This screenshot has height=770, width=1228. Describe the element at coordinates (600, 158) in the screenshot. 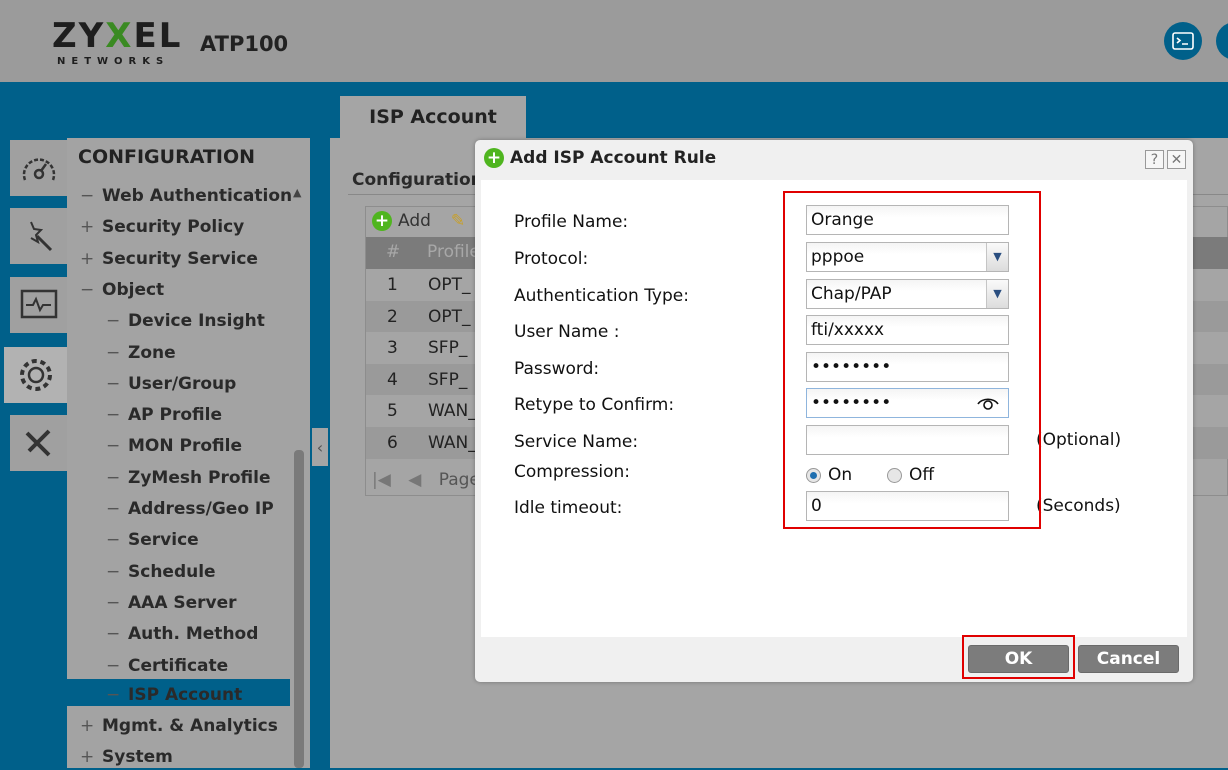

I see `dialog-title: + Add ISP Account Rule` at that location.